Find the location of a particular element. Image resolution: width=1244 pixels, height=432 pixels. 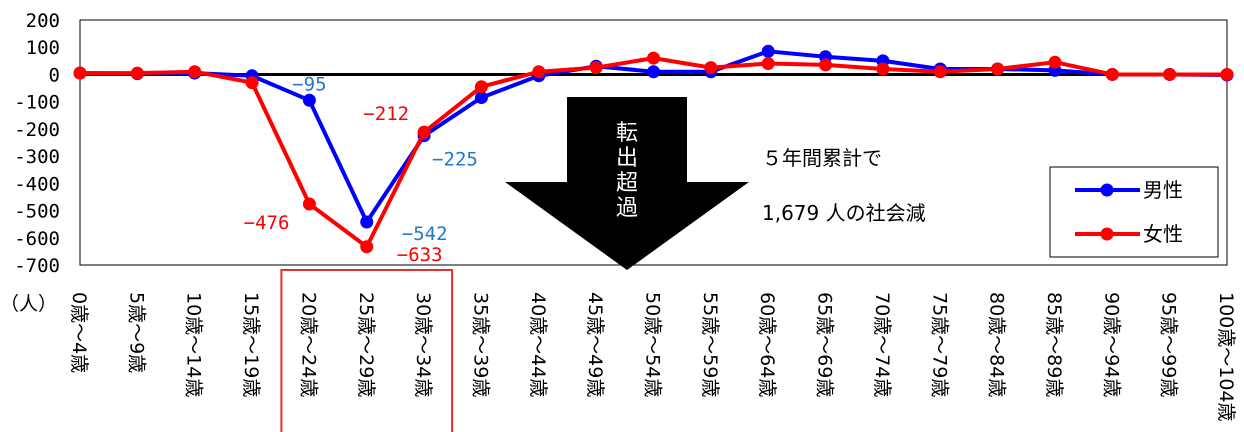

y-tick-label: 200 is located at coordinates (43, 21).